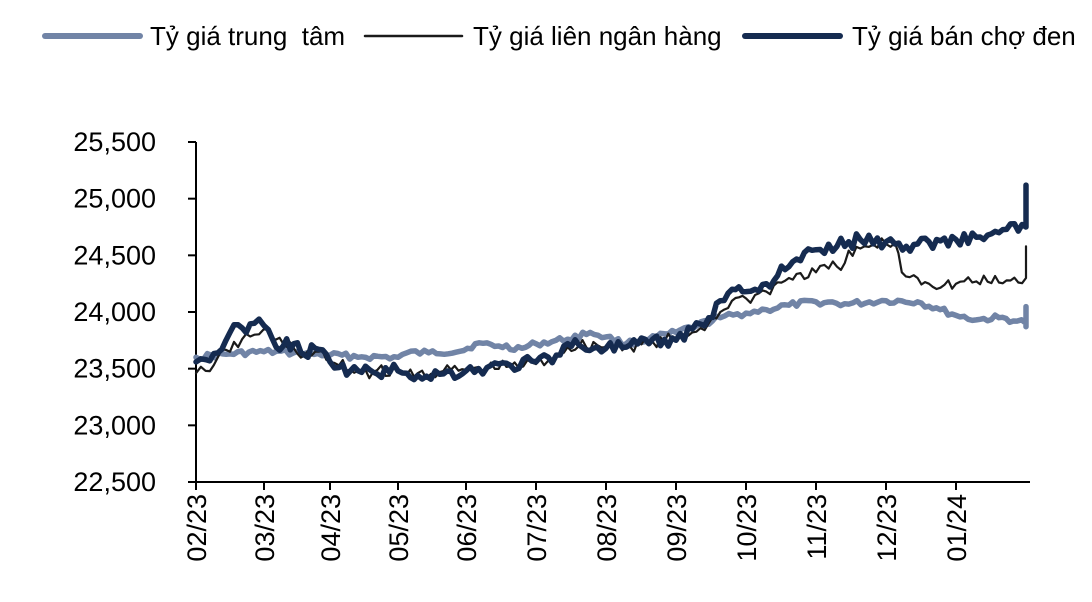 This screenshot has height=602, width=1092. I want to click on y-tick-label: 24,500, so click(114, 255).